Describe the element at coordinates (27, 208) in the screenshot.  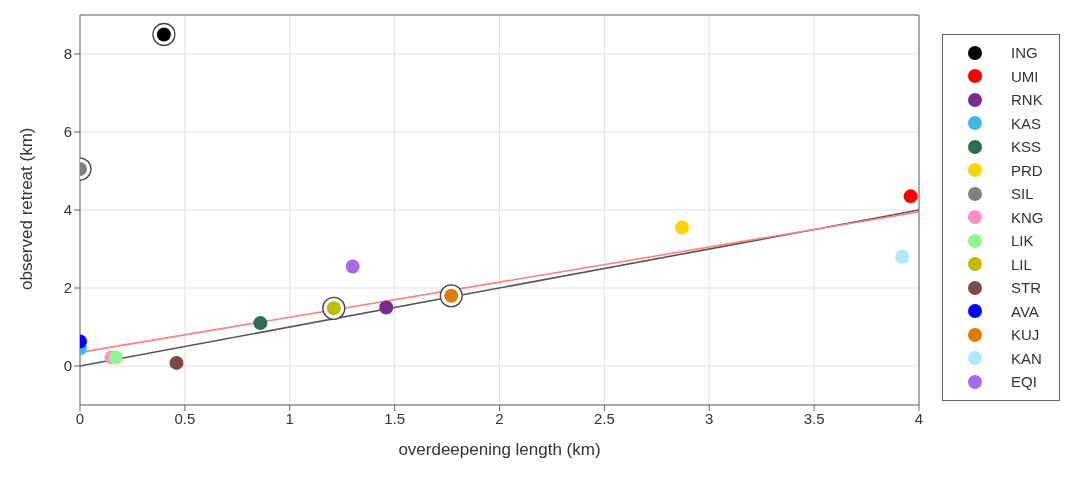
I see `y-axis-title: observed retreat (km)` at that location.